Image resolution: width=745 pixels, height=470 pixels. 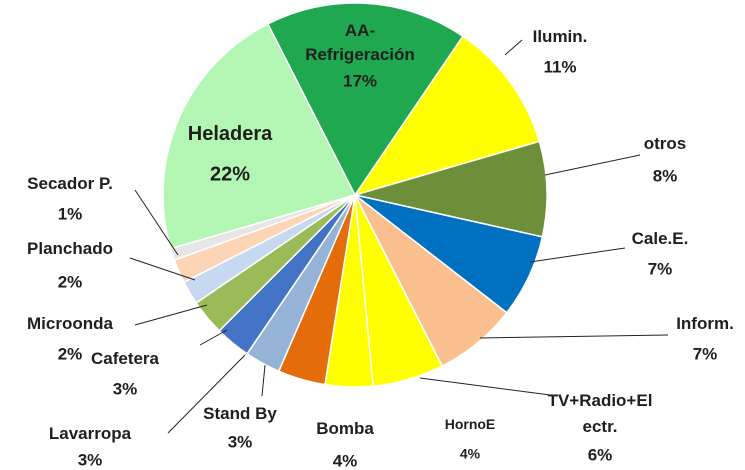 What do you see at coordinates (600, 454) in the screenshot?
I see `slice-value-label: 6%` at bounding box center [600, 454].